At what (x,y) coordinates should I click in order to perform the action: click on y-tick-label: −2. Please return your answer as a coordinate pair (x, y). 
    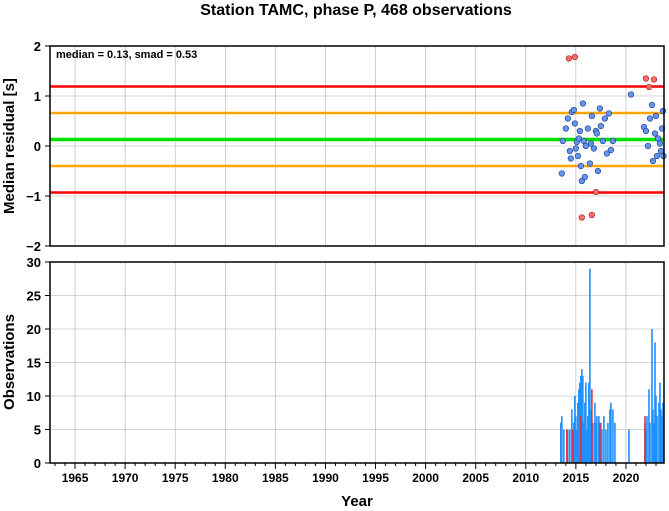
    Looking at the image, I should click on (33, 246).